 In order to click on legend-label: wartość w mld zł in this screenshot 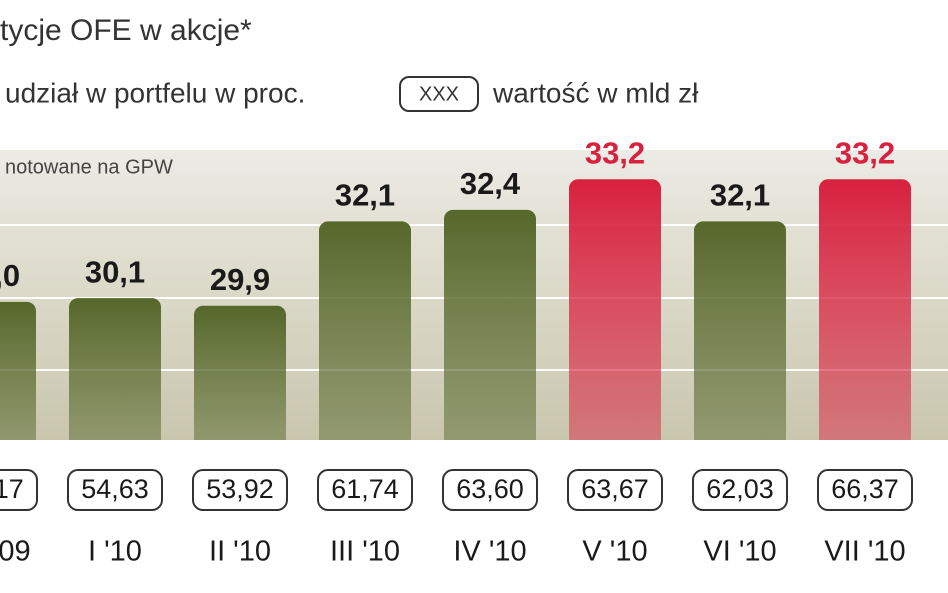, I will do `click(595, 92)`.